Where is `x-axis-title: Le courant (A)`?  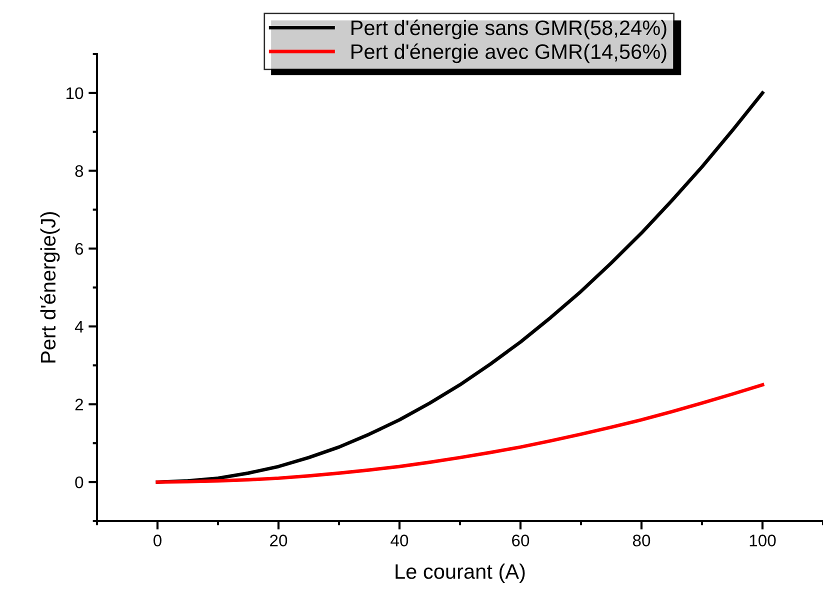 x-axis-title: Le courant (A) is located at coordinates (460, 574).